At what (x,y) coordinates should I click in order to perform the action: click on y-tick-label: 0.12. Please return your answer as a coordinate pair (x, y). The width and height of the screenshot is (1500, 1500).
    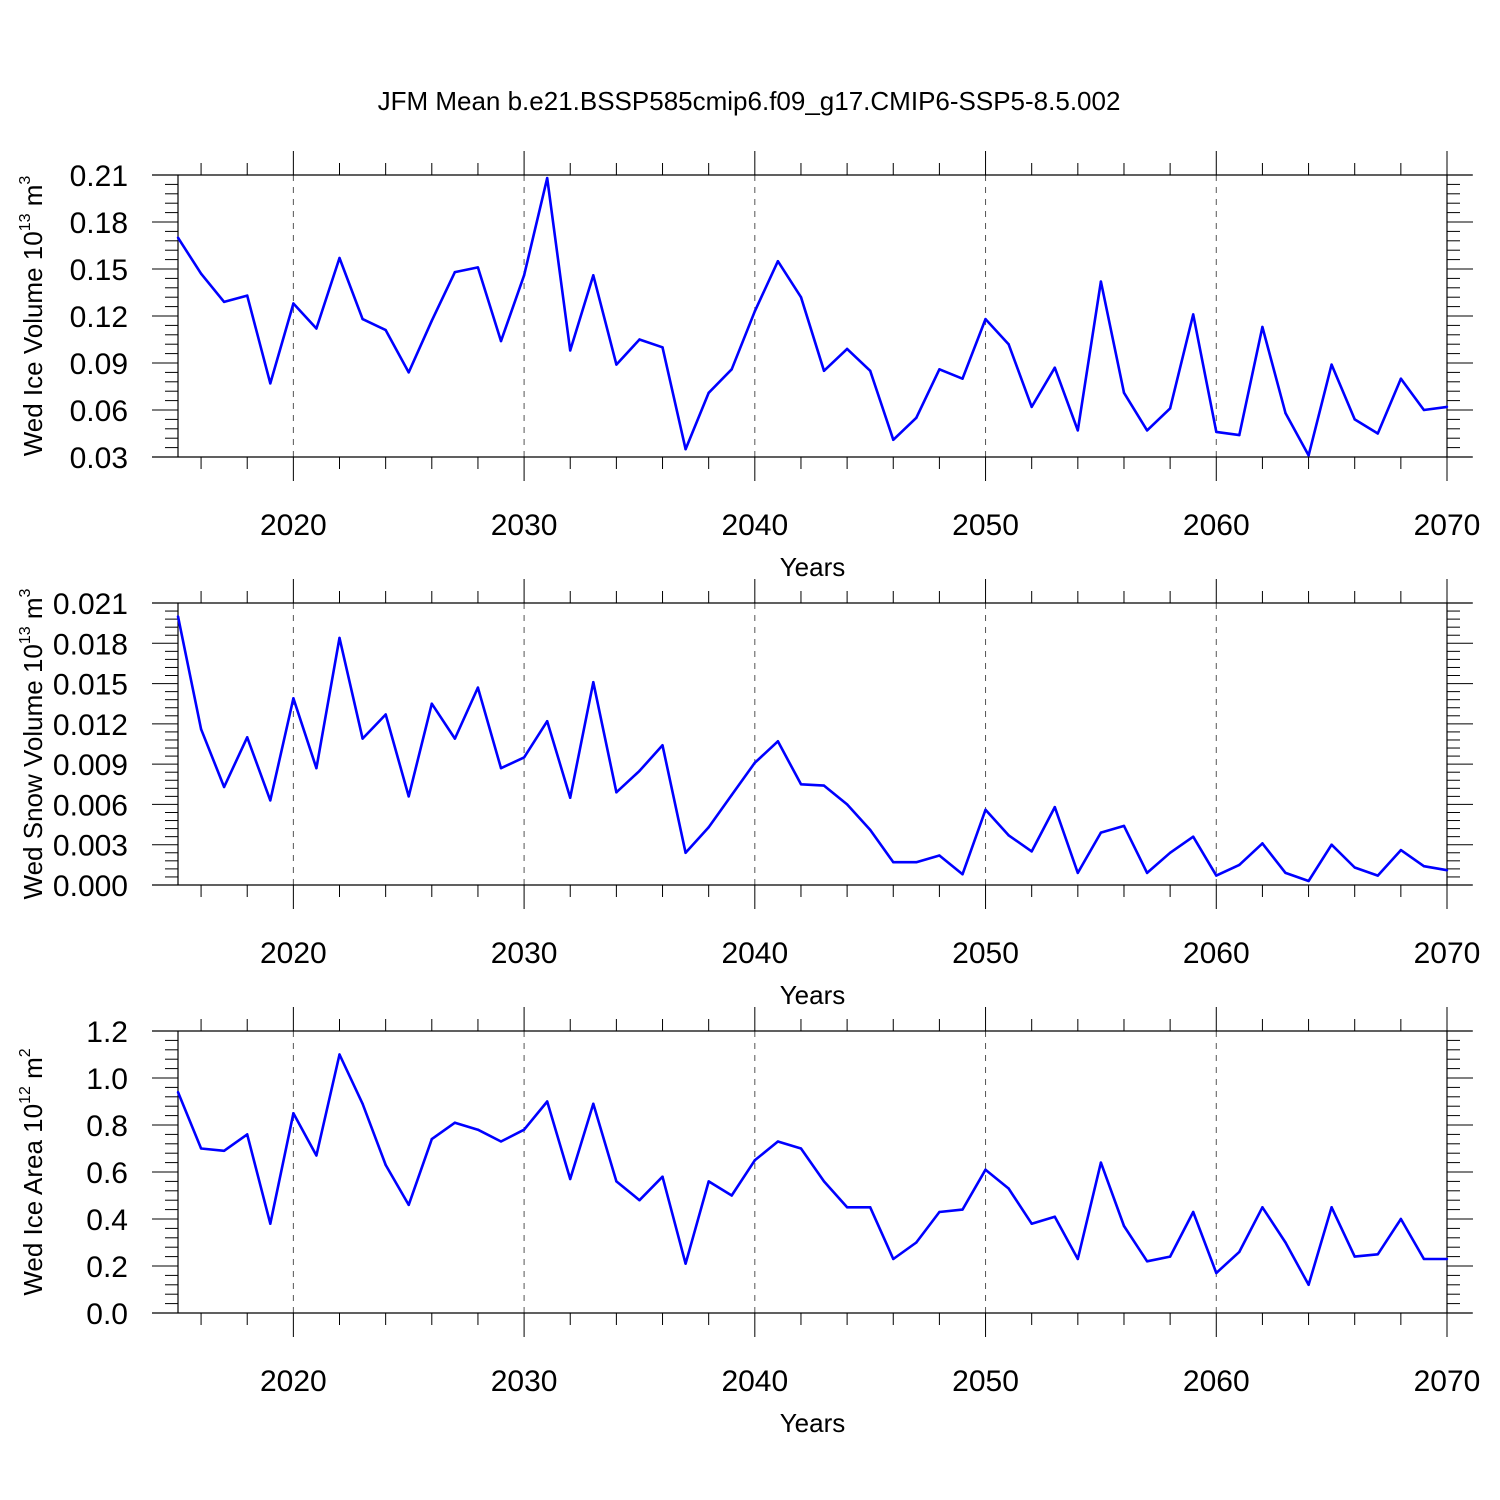
    Looking at the image, I should click on (99, 317).